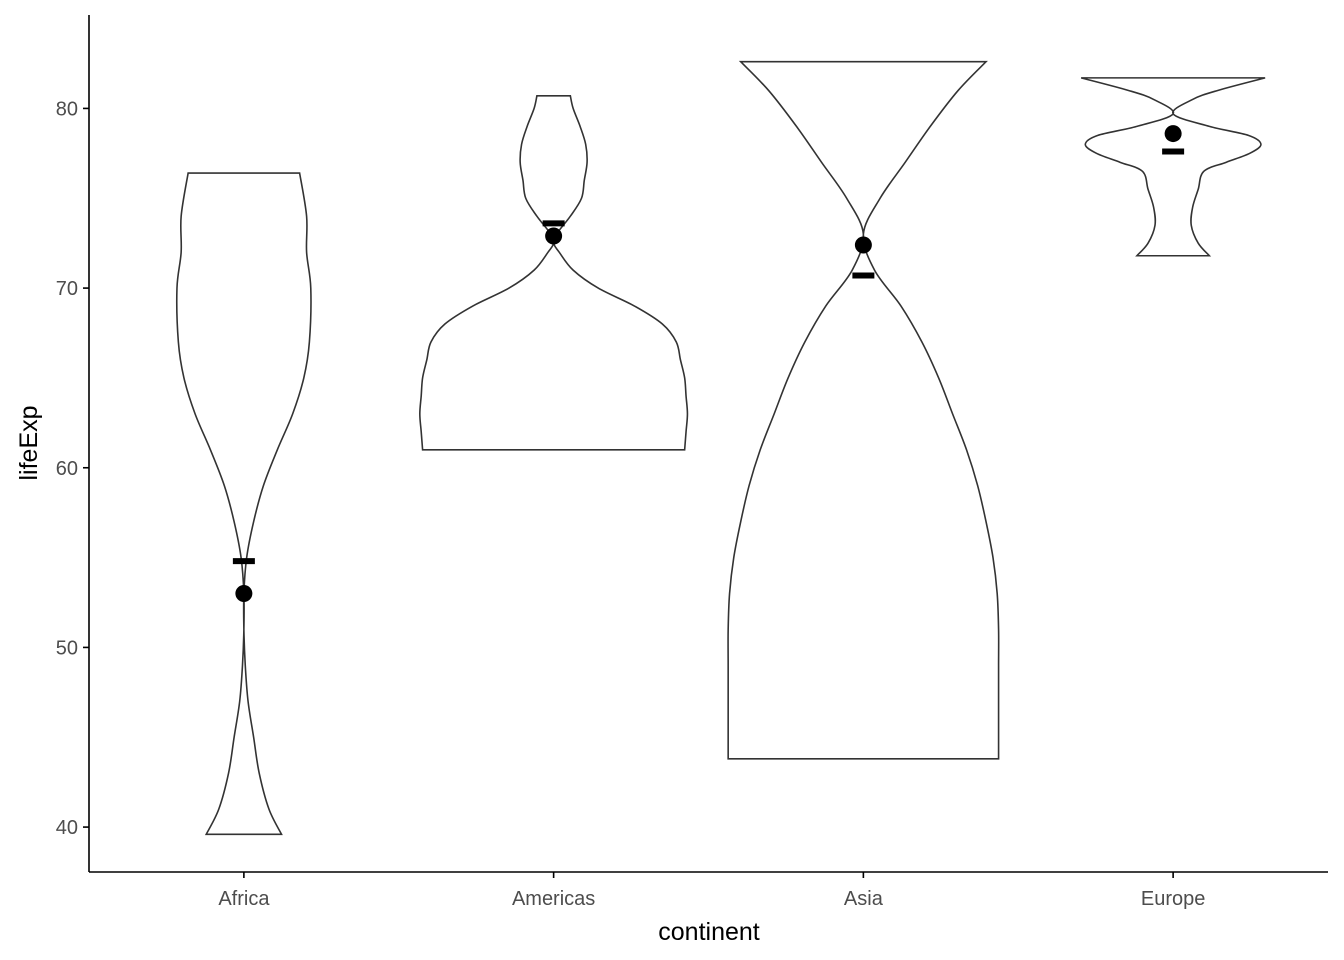  Describe the element at coordinates (29, 442) in the screenshot. I see `y-axis-title: lifeExp` at that location.